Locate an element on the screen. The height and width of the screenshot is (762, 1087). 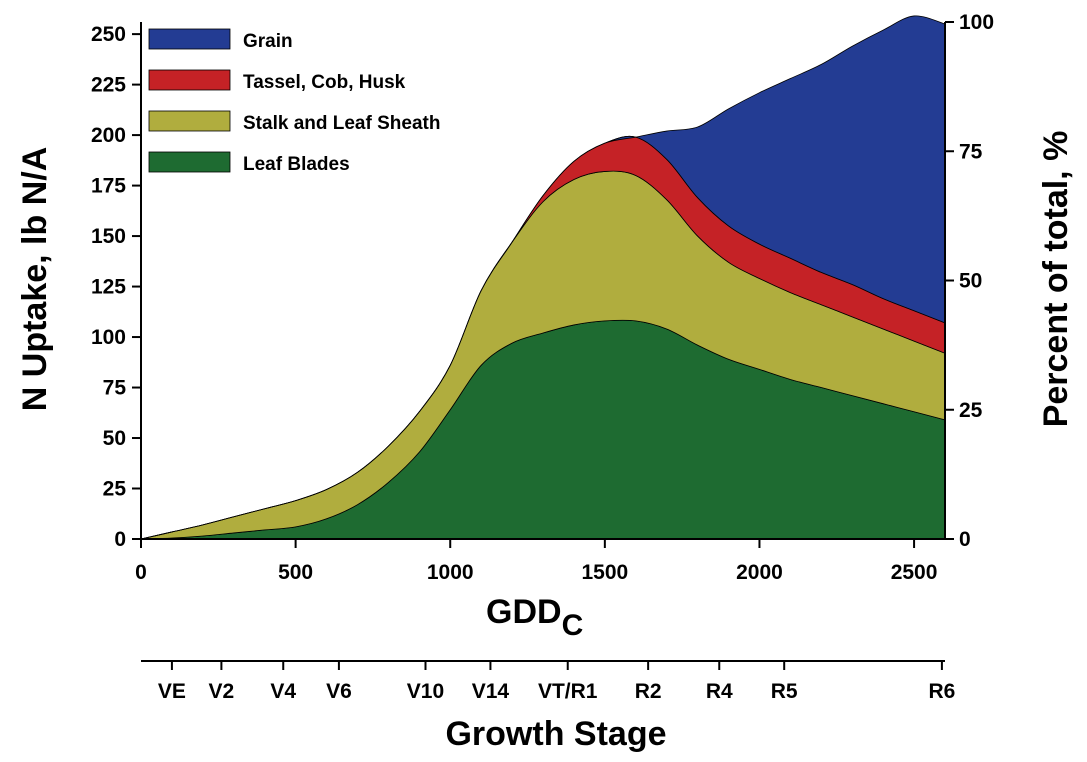
y2-axis-title: Percent of total, % is located at coordinates (1056, 279).